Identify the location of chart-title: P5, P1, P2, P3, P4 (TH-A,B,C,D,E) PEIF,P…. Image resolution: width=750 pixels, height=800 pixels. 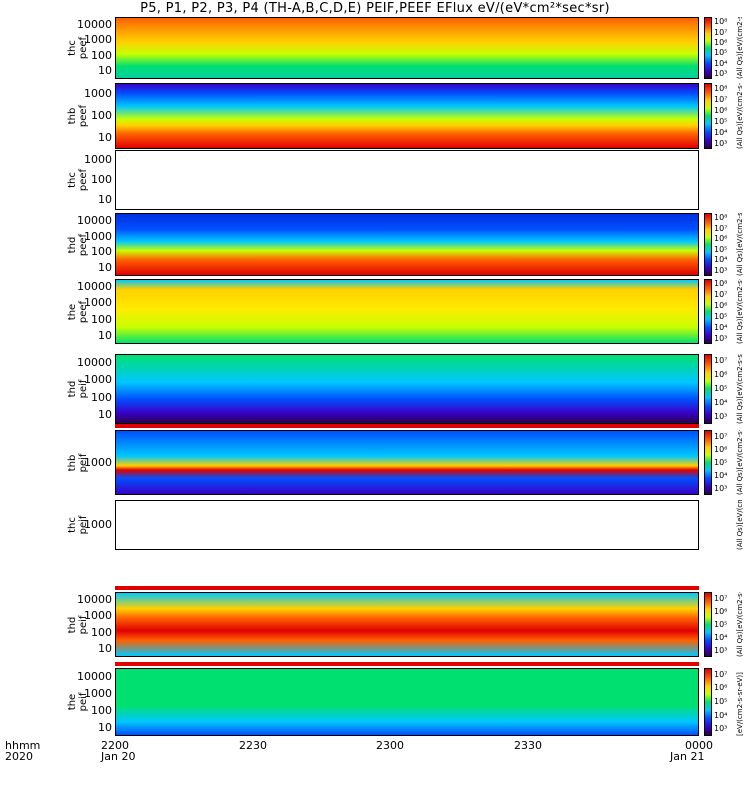
(375, 8).